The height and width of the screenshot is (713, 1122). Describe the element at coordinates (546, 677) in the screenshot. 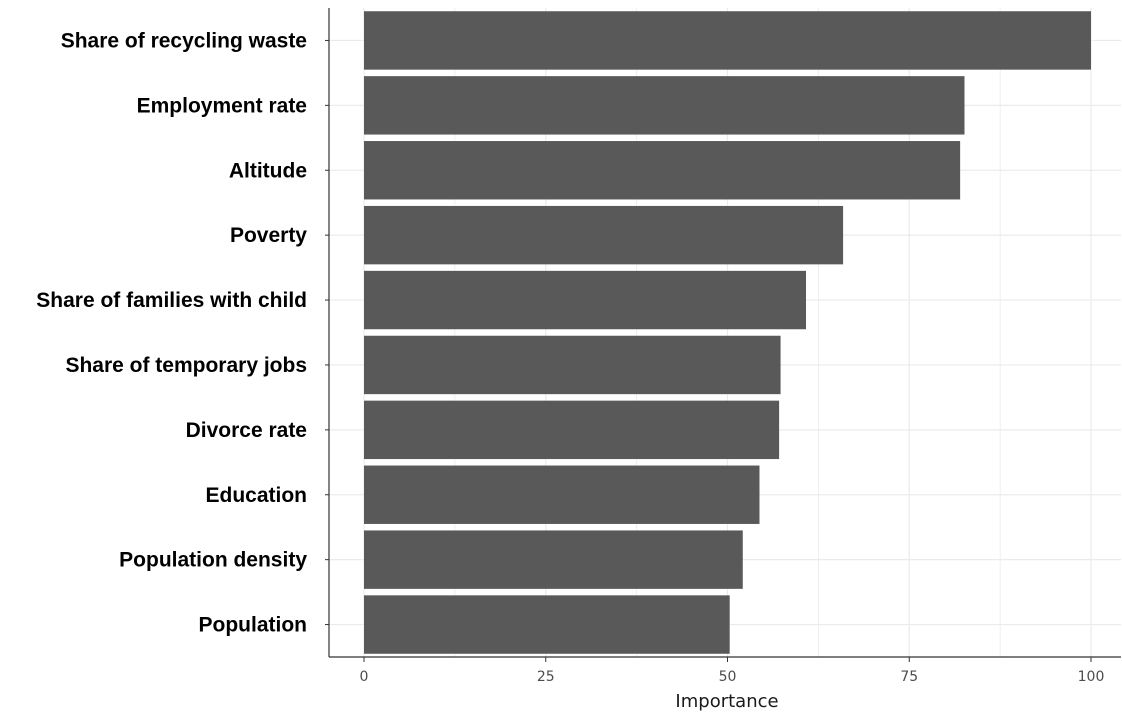

I see `x-tick-label: 25` at that location.